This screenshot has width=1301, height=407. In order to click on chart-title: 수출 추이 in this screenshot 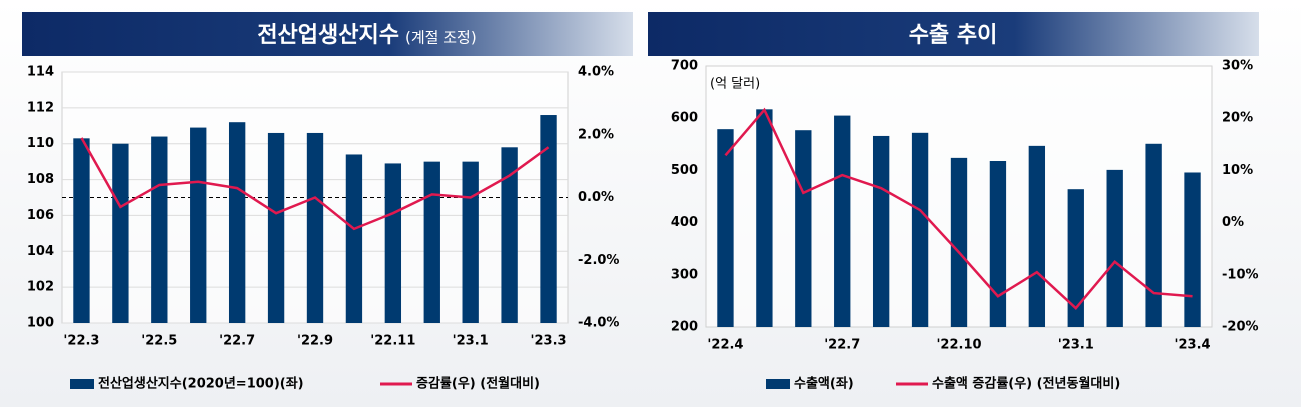, I will do `click(953, 35)`.